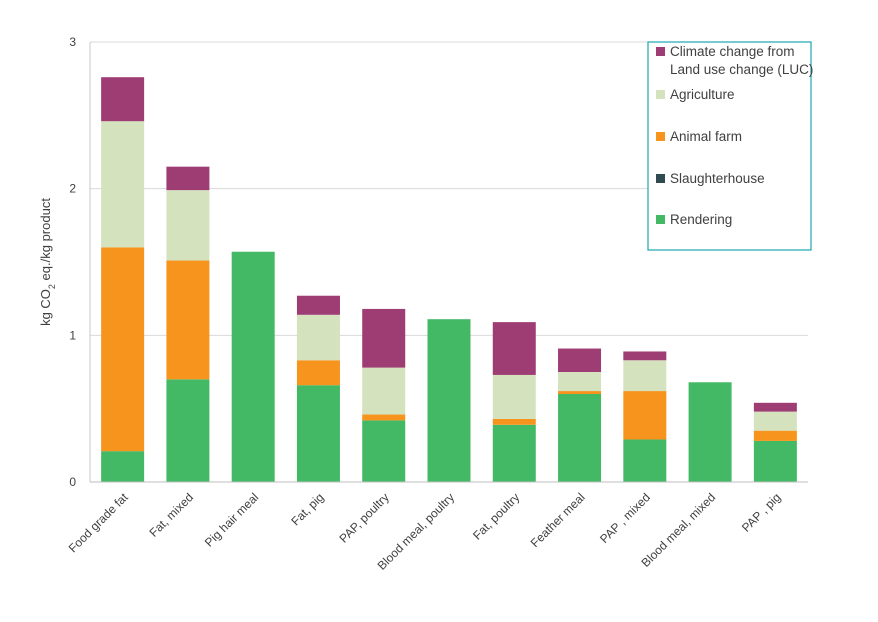 Image resolution: width=878 pixels, height=622 pixels. I want to click on y-axis-label-subscript: 2, so click(52, 286).